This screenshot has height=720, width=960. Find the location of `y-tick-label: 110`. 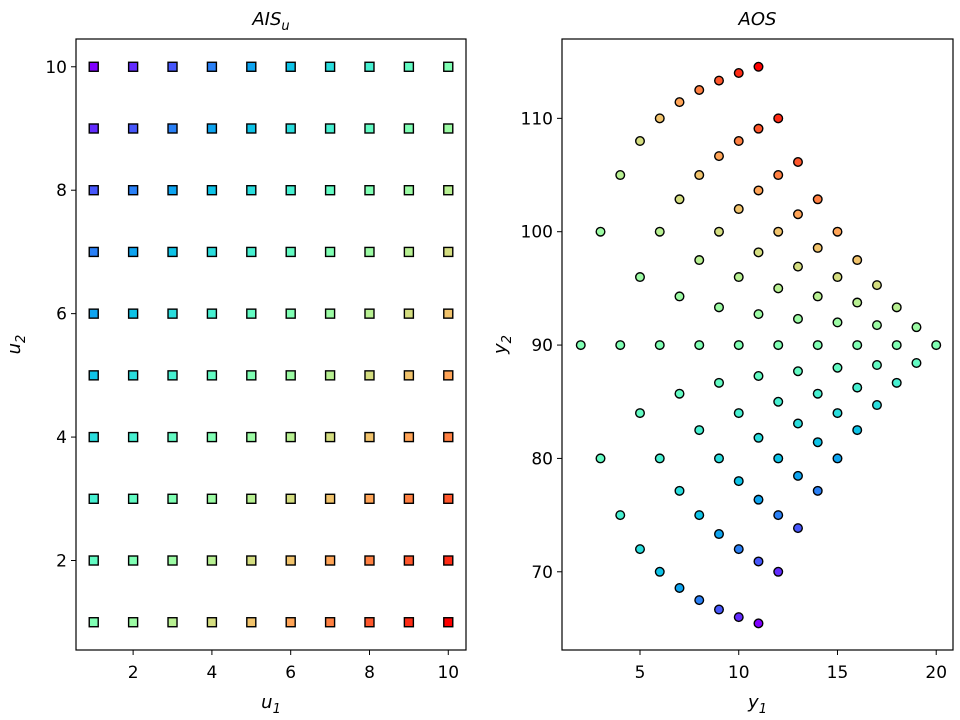

y-tick-label: 110 is located at coordinates (537, 119).